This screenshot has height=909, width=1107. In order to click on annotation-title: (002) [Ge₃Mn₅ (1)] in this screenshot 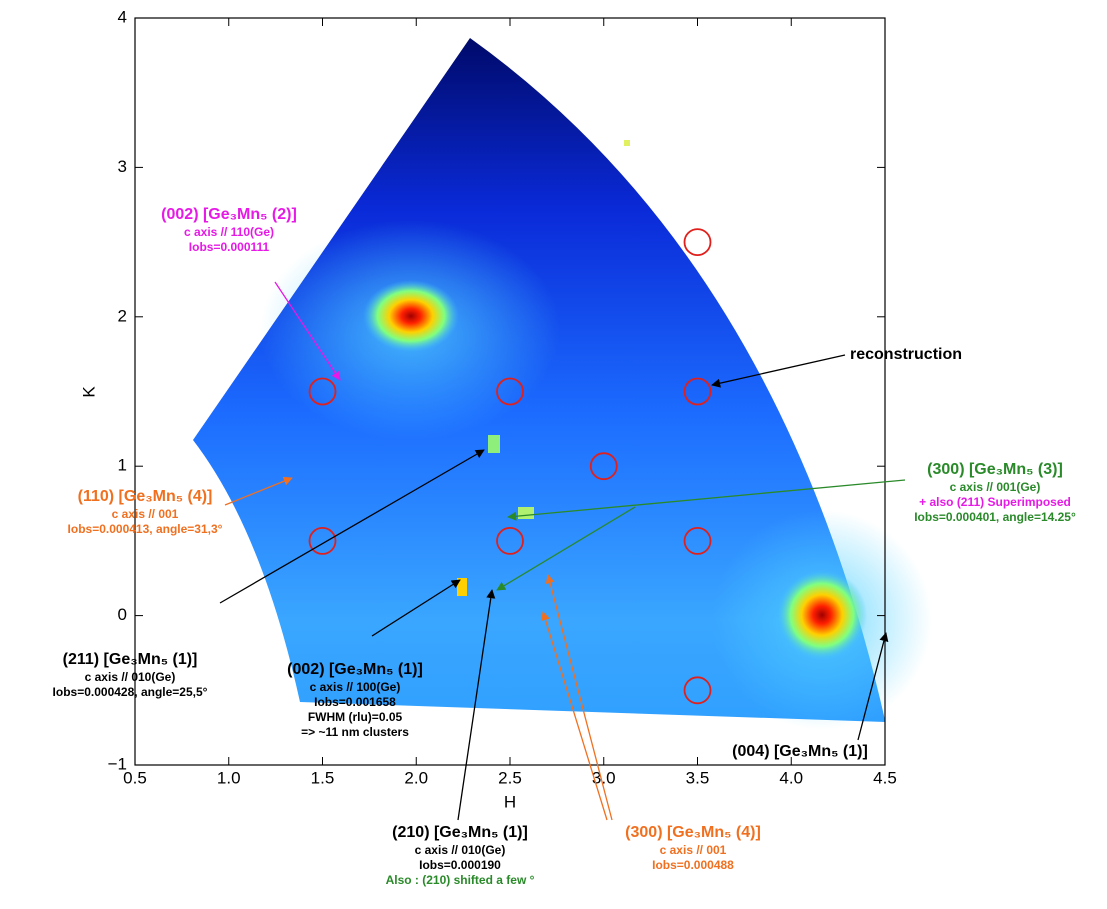, I will do `click(355, 669)`.